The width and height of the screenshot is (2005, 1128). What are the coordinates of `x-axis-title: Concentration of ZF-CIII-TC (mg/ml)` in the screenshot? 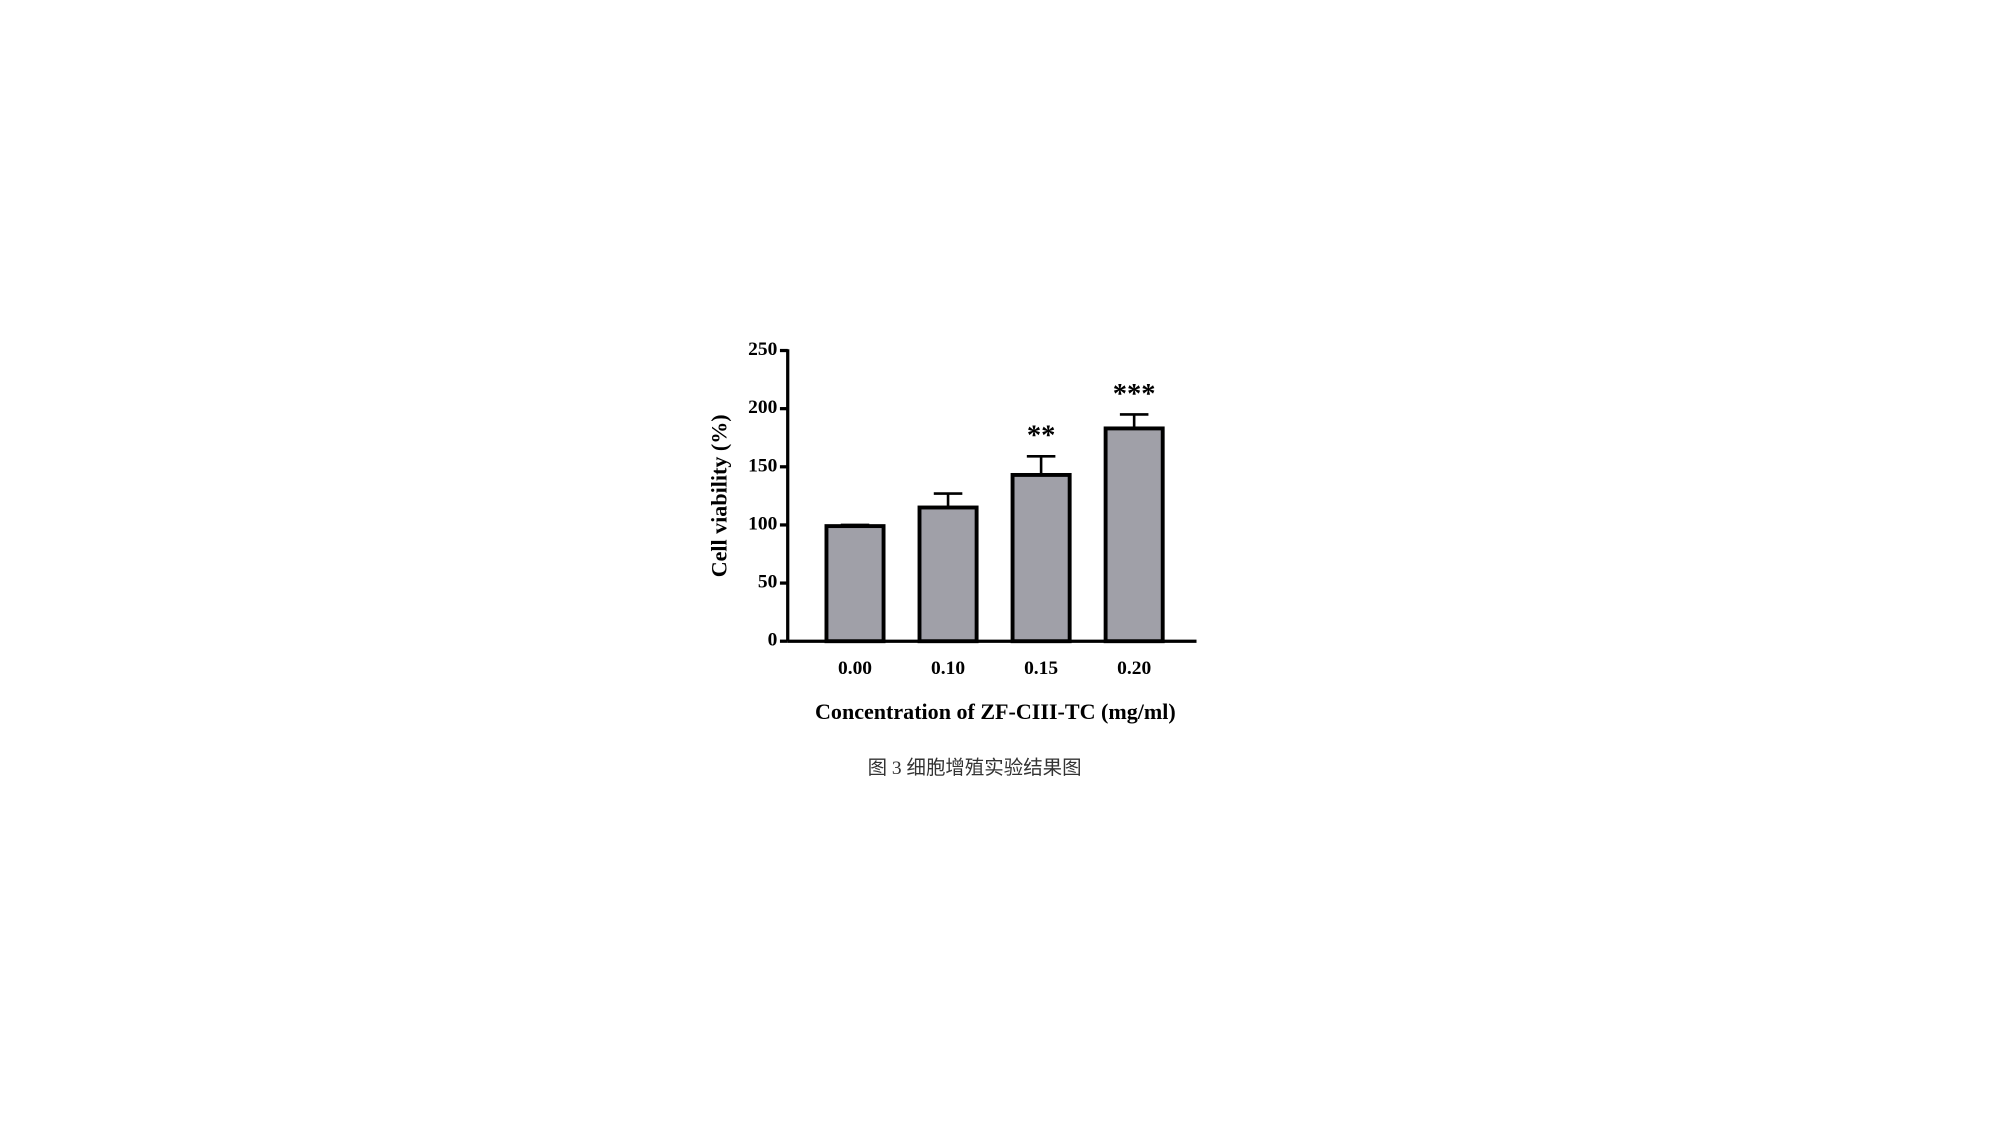 It's located at (995, 711).